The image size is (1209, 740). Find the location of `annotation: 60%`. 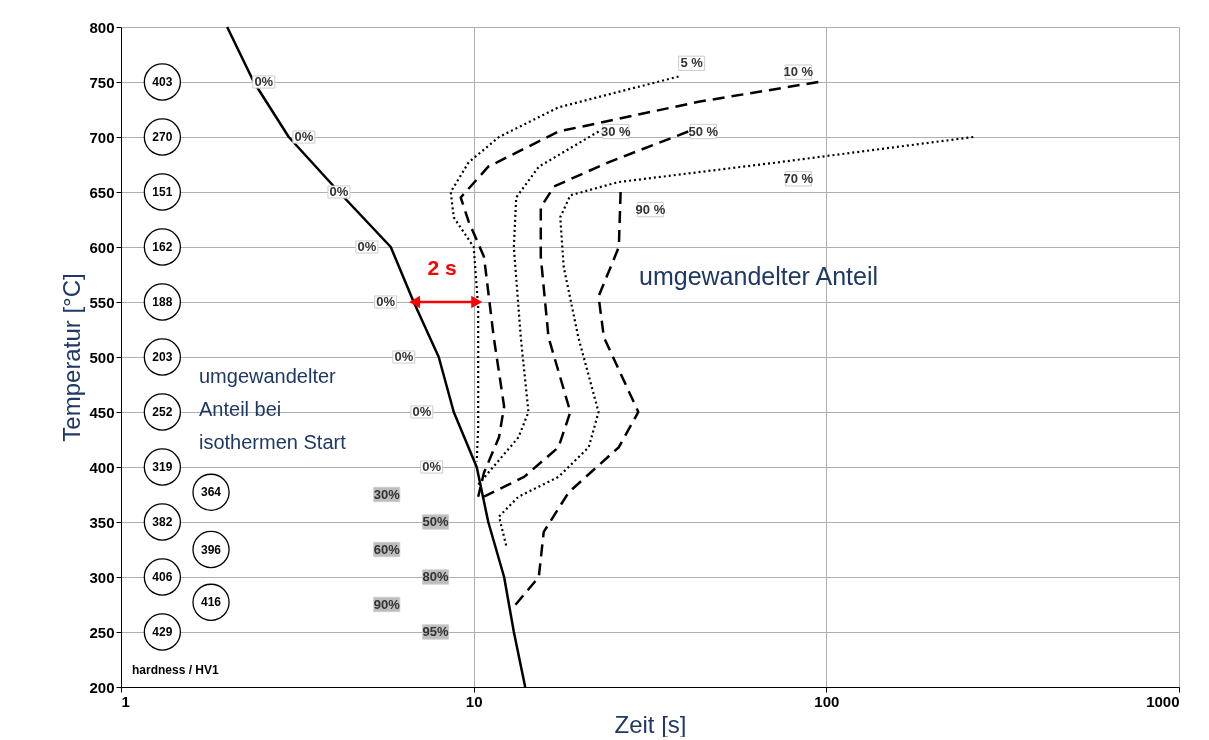

annotation: 60% is located at coordinates (387, 549).